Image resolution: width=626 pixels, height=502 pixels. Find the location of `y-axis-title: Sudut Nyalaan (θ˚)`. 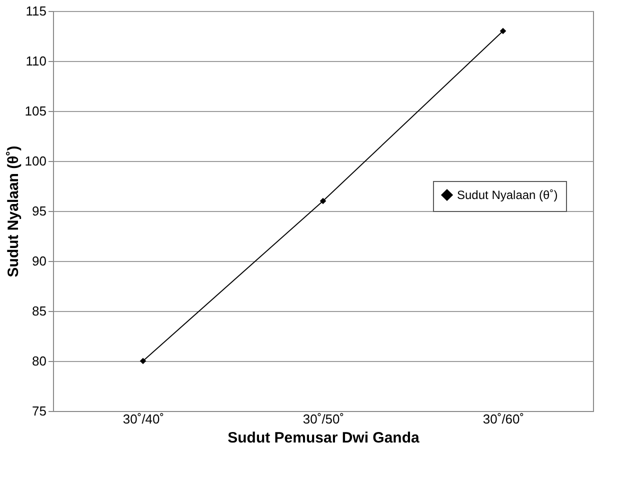

y-axis-title: Sudut Nyalaan (θ˚) is located at coordinates (13, 212).